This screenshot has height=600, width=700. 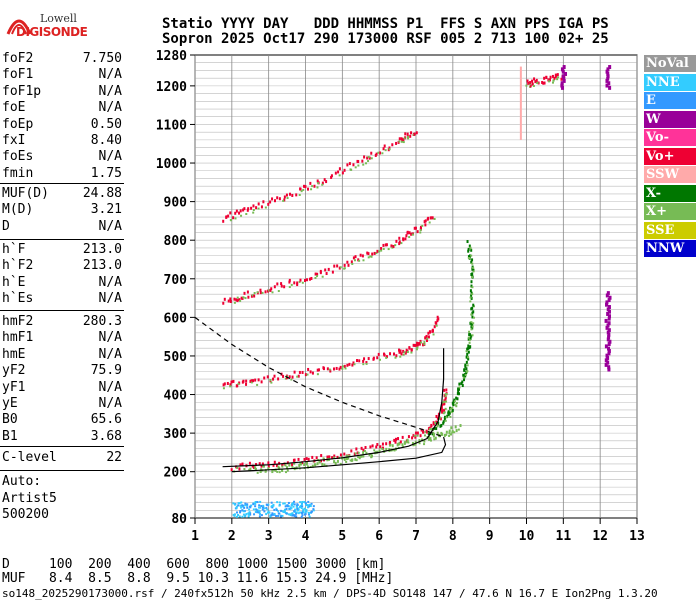 I want to click on auto-version: 500200, so click(x=25, y=514).